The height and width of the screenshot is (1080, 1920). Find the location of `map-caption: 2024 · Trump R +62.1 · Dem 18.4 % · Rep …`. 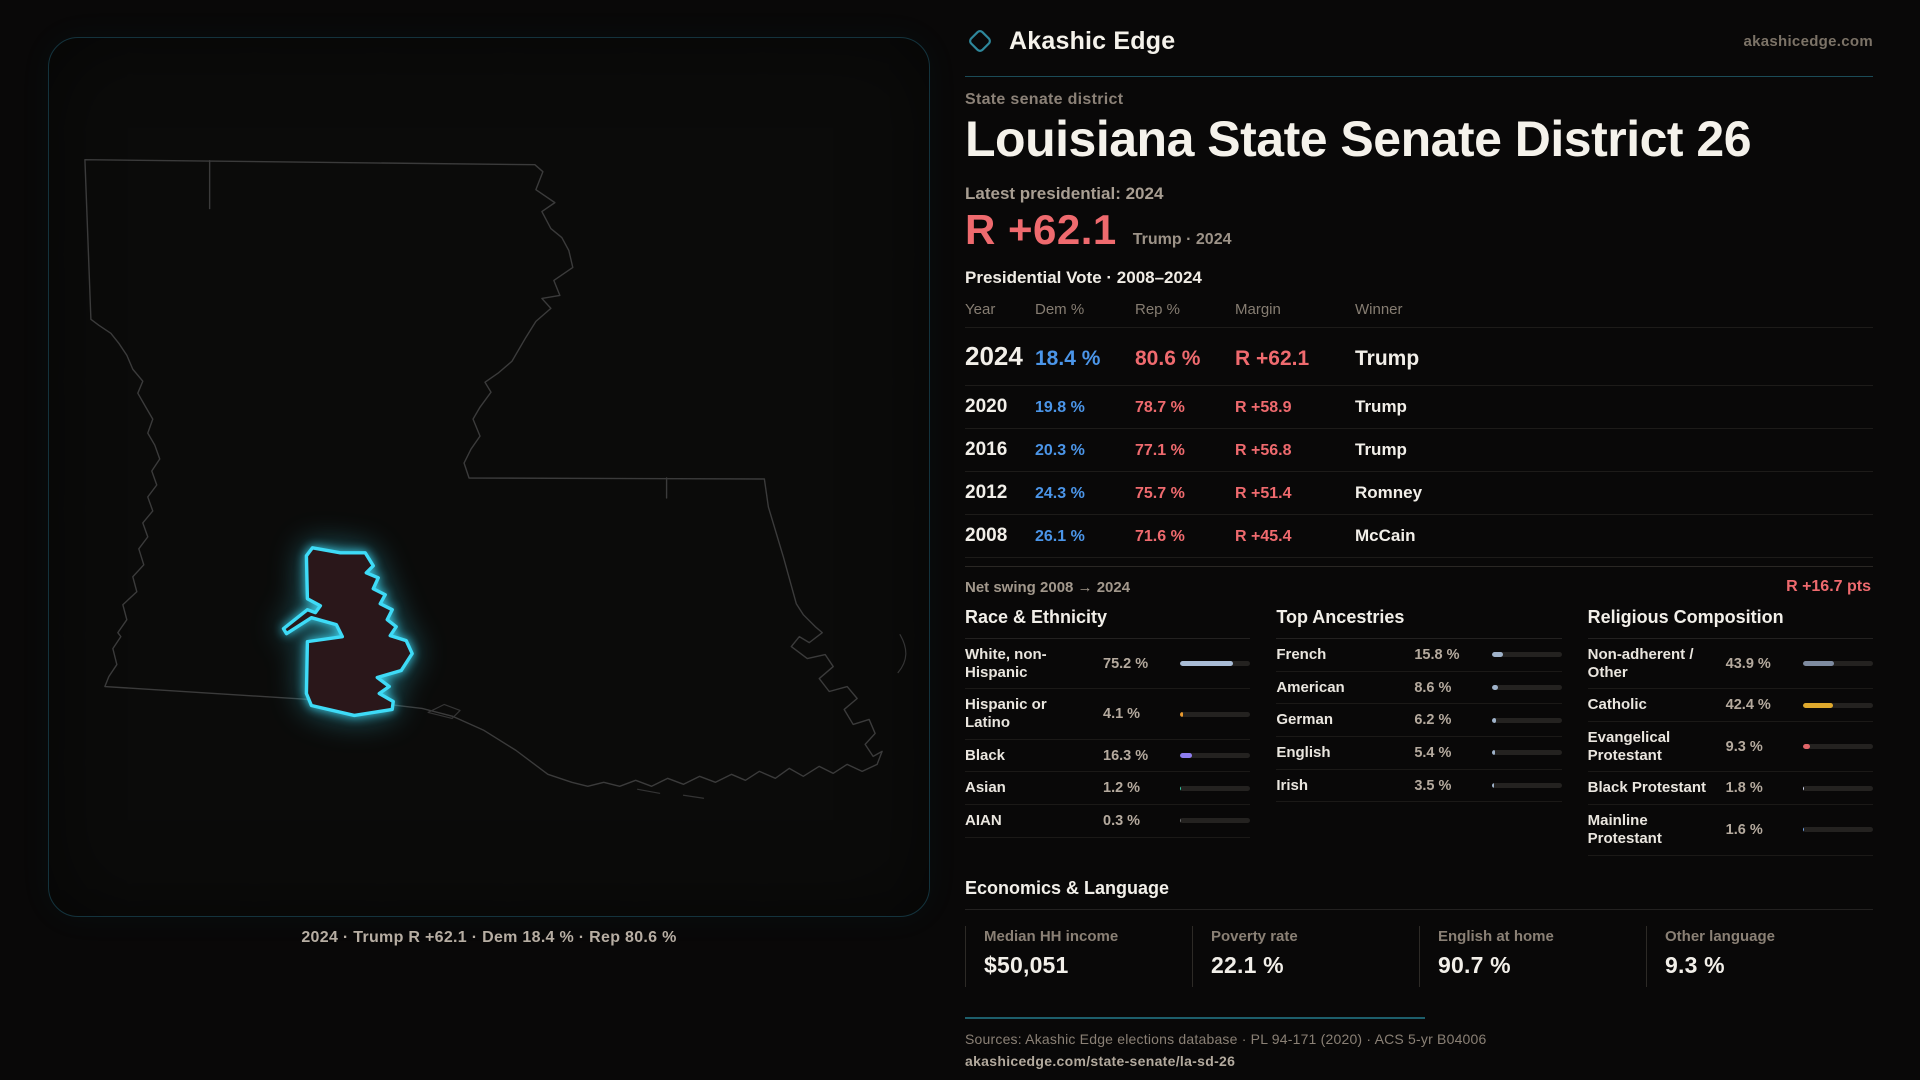

map-caption: 2024 · Trump R +62.1 · Dem 18.4 % · Rep … is located at coordinates (489, 937).